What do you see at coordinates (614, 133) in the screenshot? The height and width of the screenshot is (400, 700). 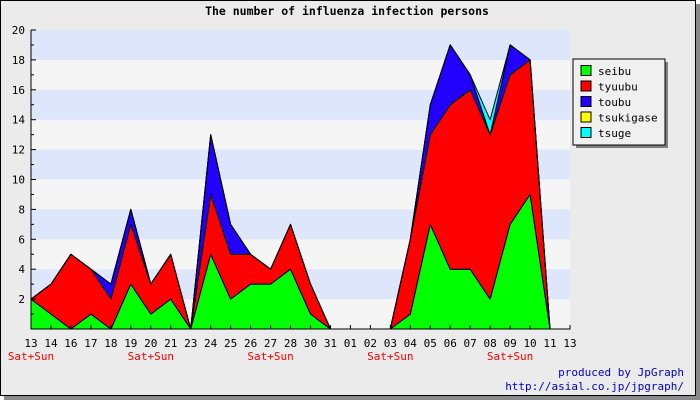 I see `legend-label-tsuge: tsuge` at bounding box center [614, 133].